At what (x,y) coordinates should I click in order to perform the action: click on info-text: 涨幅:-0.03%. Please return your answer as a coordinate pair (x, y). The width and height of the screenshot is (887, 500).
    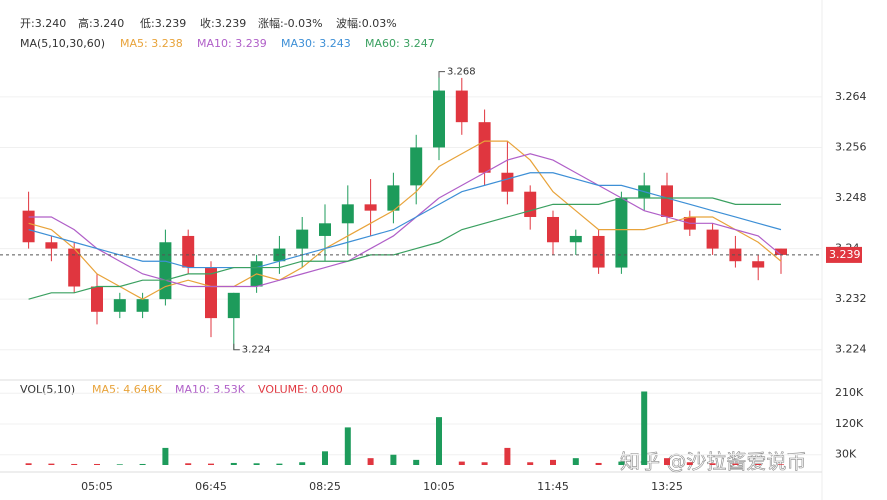
    Looking at the image, I should click on (290, 23).